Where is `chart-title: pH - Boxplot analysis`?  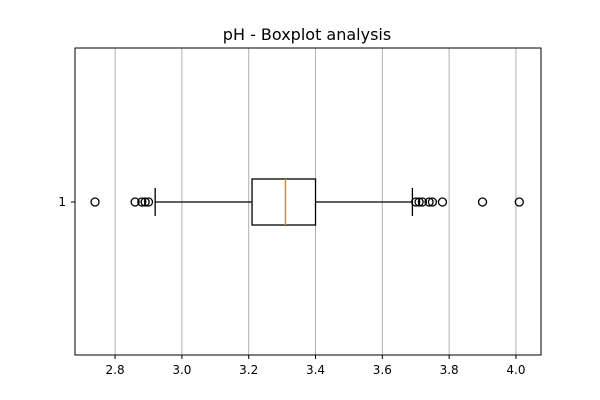
chart-title: pH - Boxplot analysis is located at coordinates (307, 34).